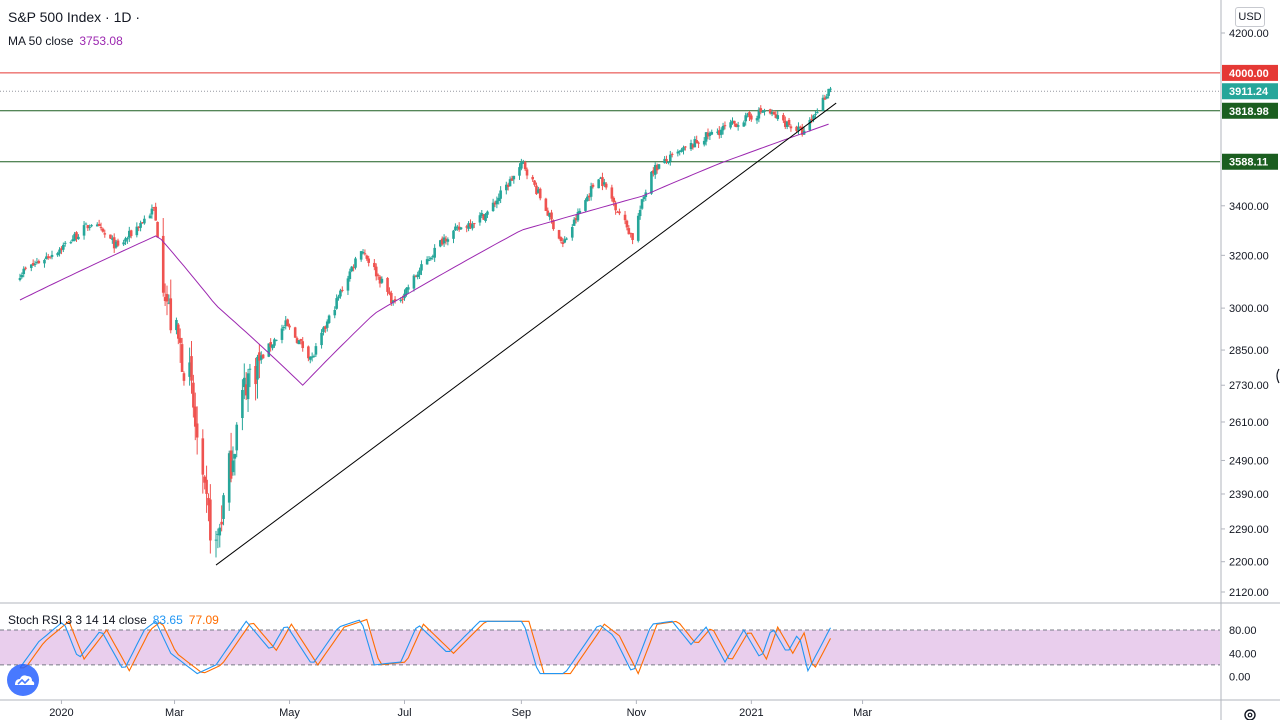 This screenshot has height=725, width=1280. I want to click on price-scale-handle, so click(1277, 376).